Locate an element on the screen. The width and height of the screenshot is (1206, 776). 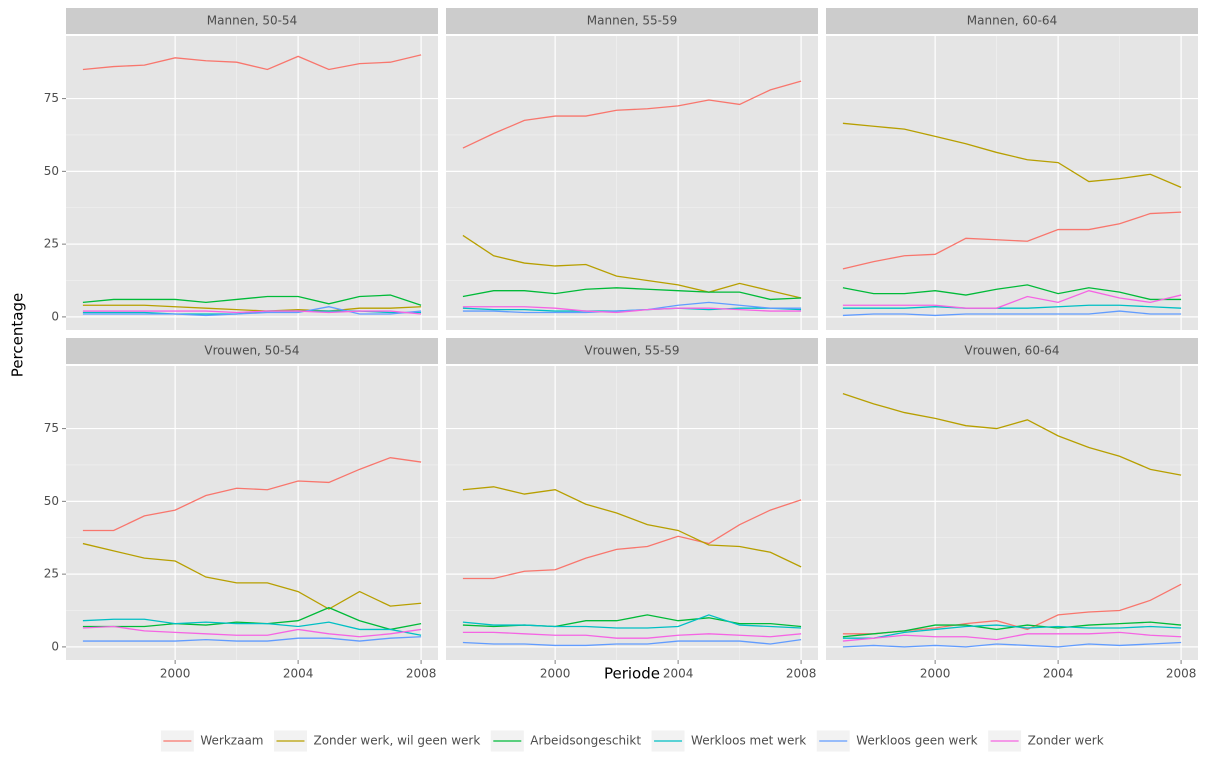
legend-label: Werkloos met werk is located at coordinates (748, 741).